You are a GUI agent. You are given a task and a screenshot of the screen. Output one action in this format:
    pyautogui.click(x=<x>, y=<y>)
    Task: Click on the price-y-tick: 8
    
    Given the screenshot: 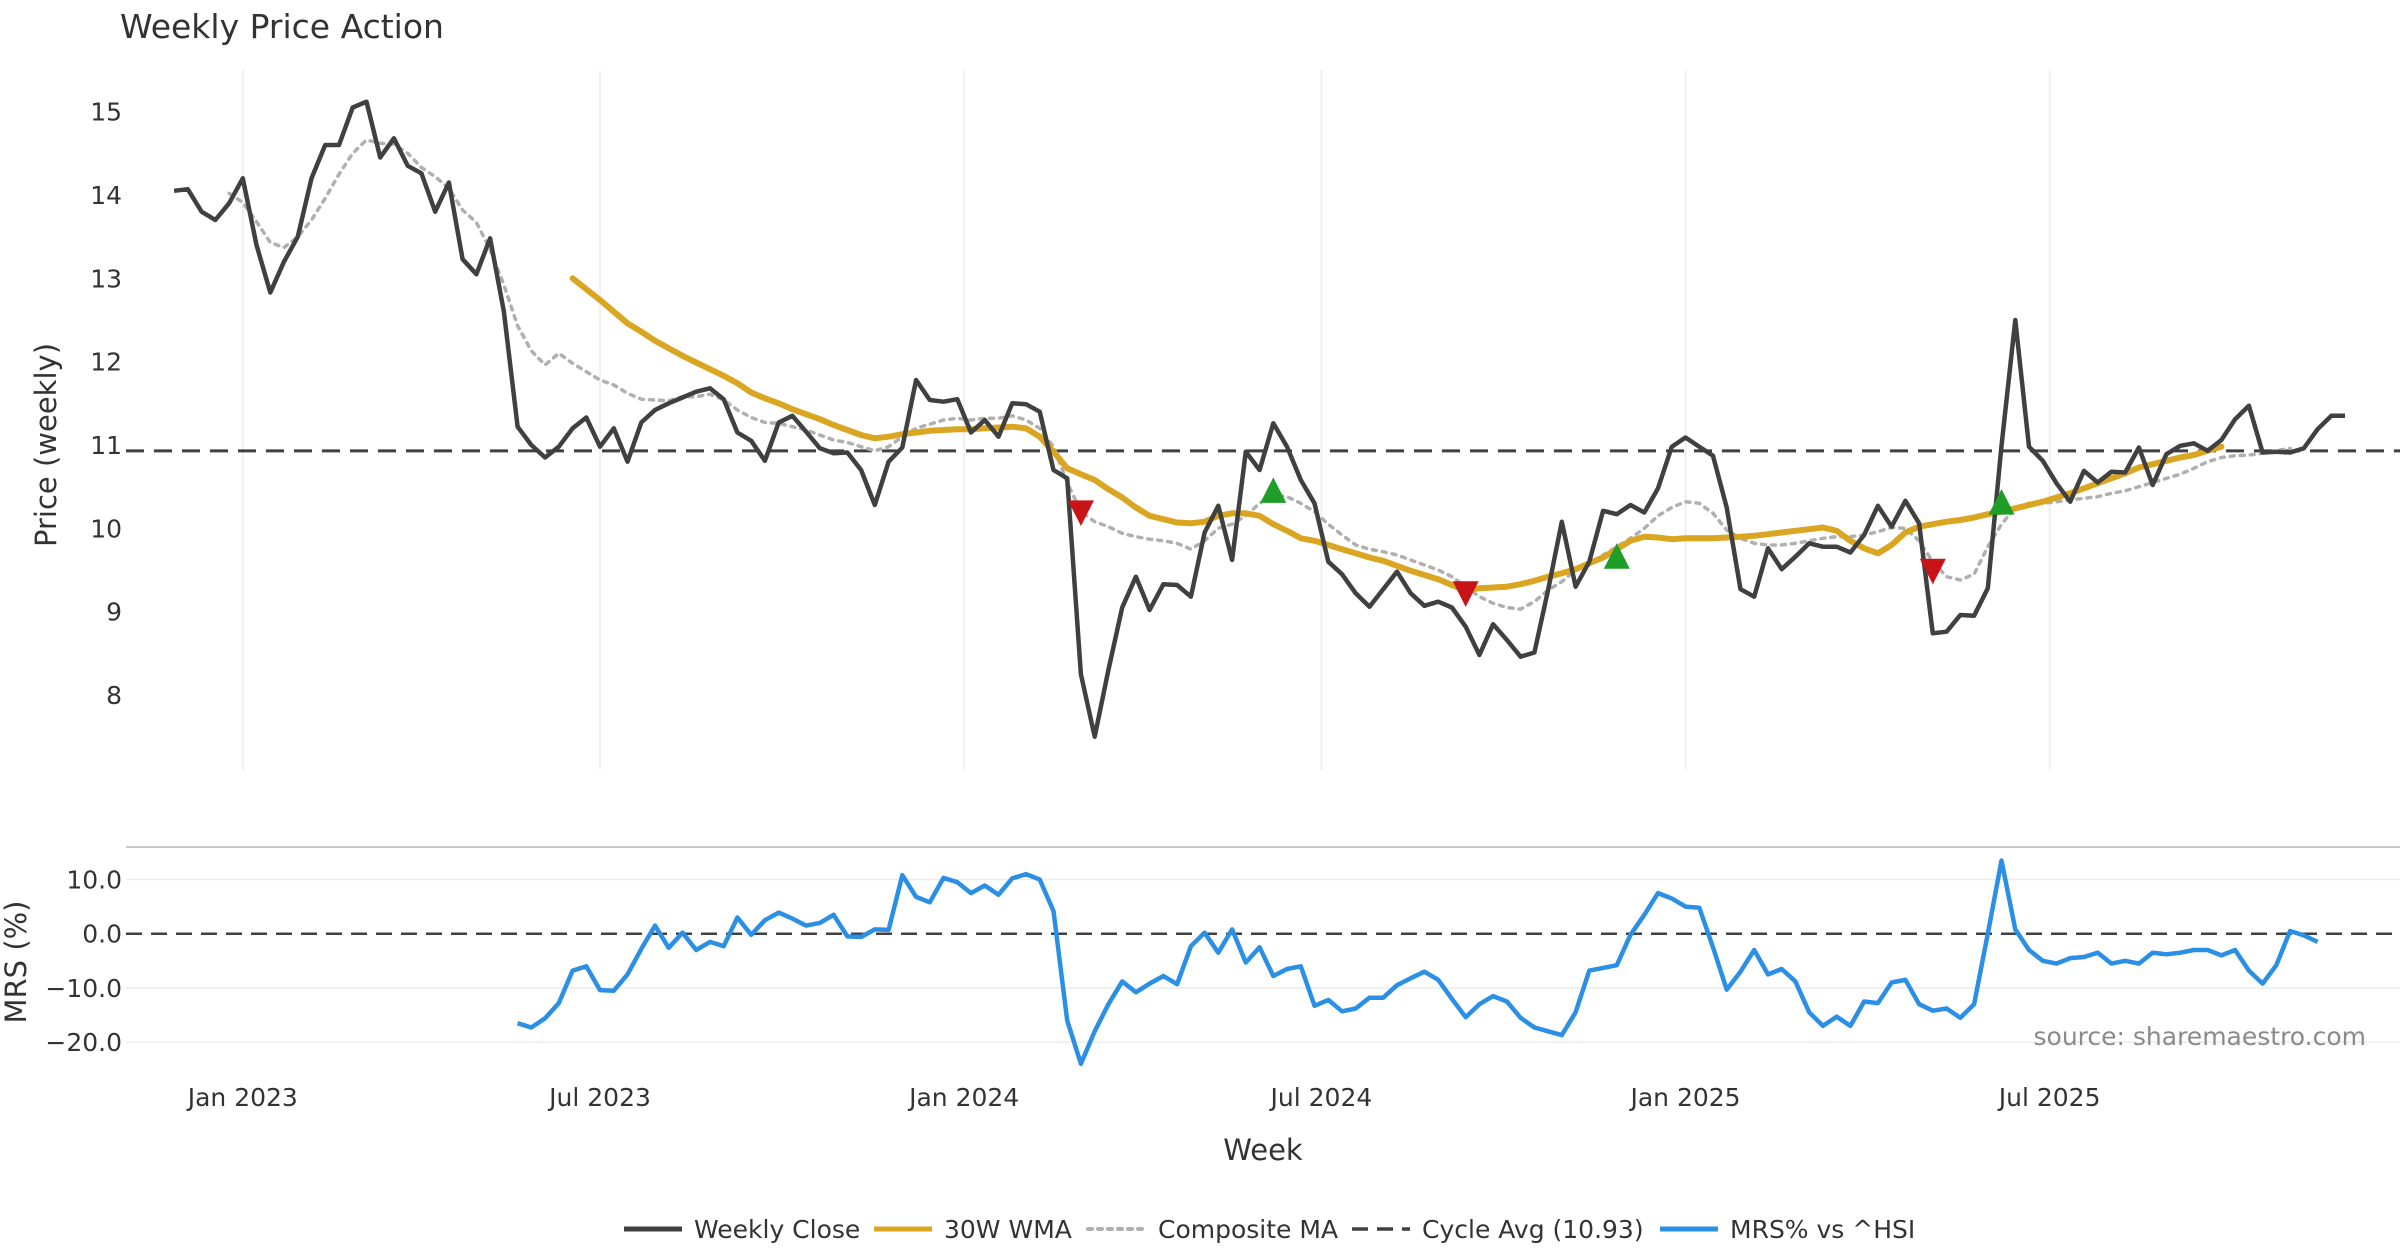 What is the action you would take?
    pyautogui.click(x=114, y=695)
    